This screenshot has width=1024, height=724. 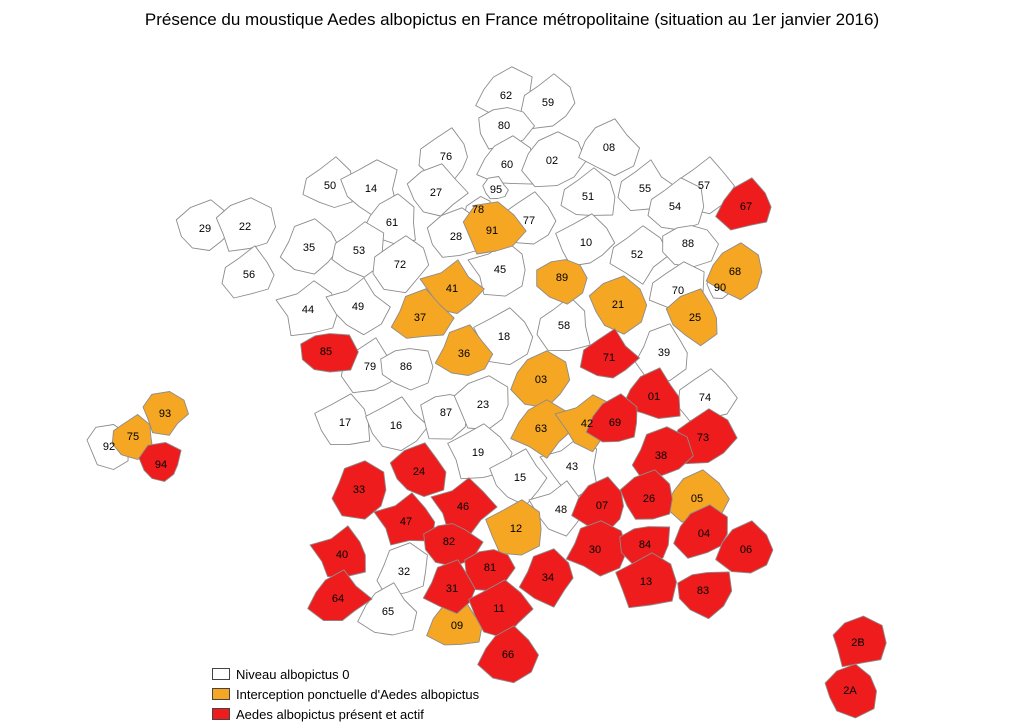 What do you see at coordinates (338, 599) in the screenshot?
I see `department-code-64: 64` at bounding box center [338, 599].